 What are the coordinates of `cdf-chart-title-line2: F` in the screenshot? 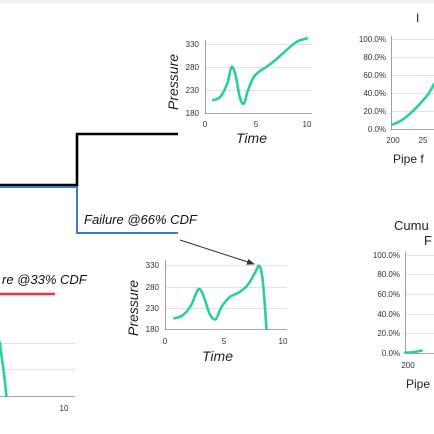 It's located at (428, 240).